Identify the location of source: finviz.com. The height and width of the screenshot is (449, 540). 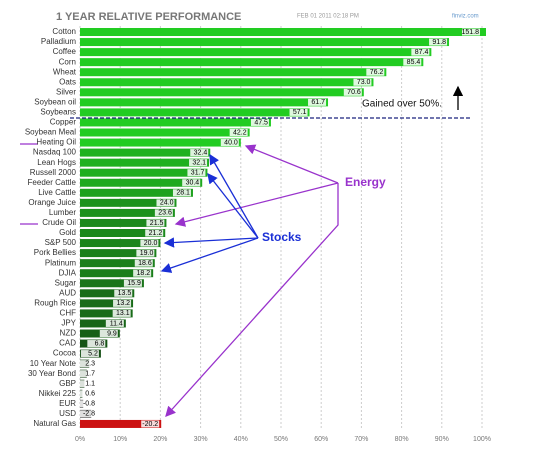
(465, 17).